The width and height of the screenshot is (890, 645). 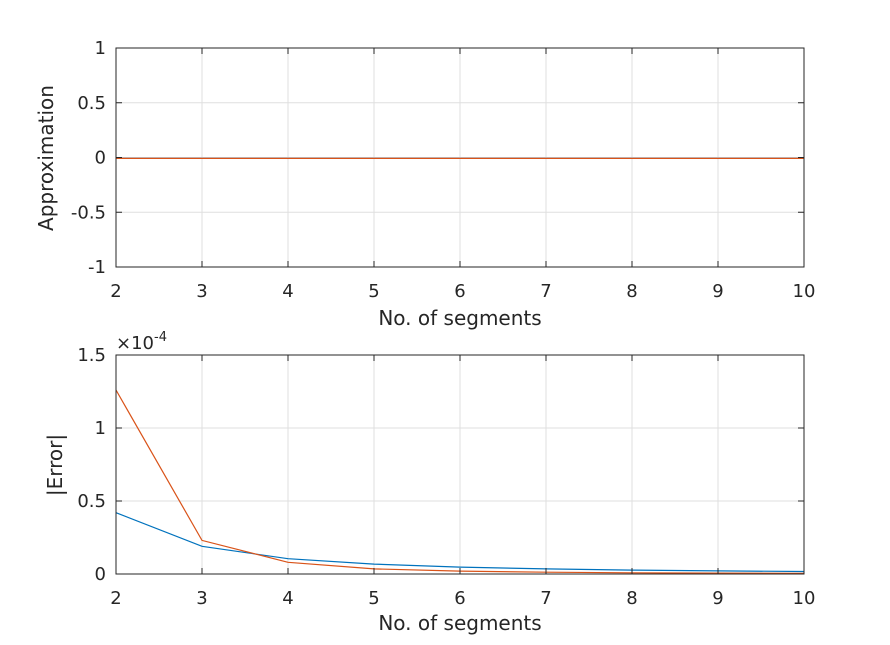 What do you see at coordinates (91, 103) in the screenshot?
I see `top-y-tick-label: 0.5` at bounding box center [91, 103].